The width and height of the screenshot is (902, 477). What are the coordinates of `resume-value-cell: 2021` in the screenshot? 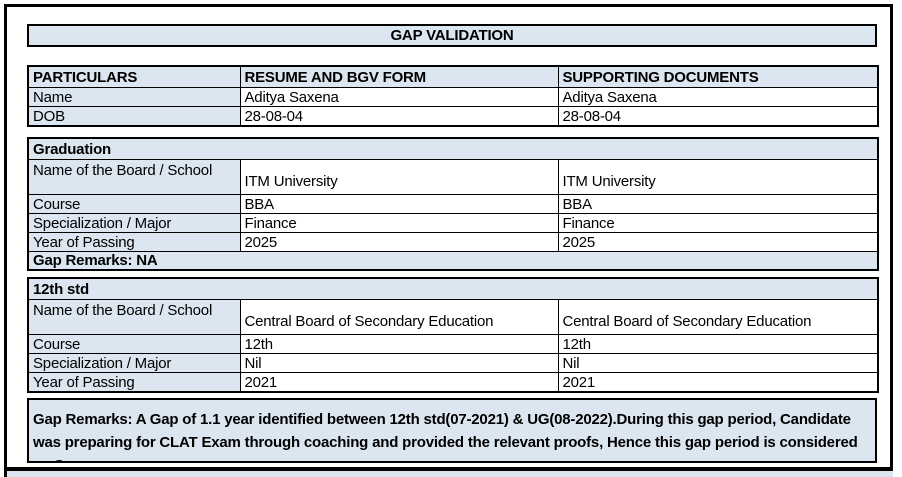 It's located at (399, 382).